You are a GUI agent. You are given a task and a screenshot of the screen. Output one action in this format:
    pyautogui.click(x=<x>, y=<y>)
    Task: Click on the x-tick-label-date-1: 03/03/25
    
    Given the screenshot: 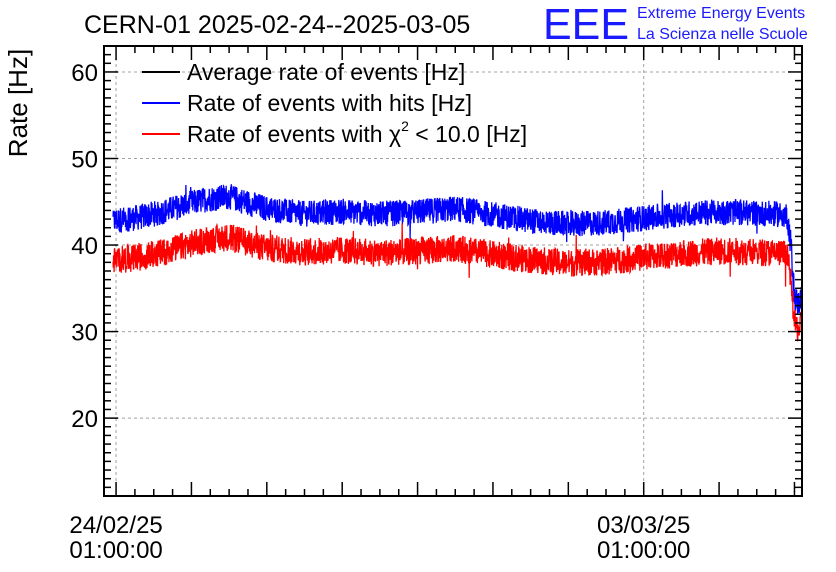 What is the action you would take?
    pyautogui.click(x=643, y=525)
    